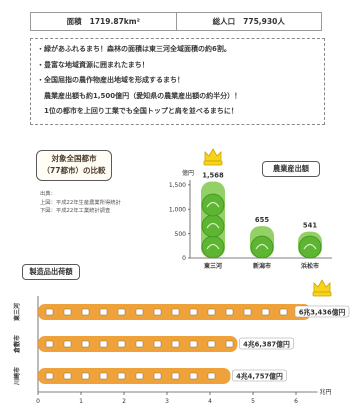 This screenshot has height=415, width=353. Describe the element at coordinates (310, 266) in the screenshot. I see `category-label: 浜松市` at that location.